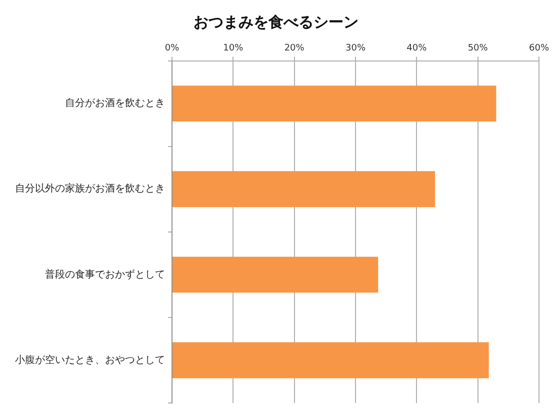 This screenshot has height=420, width=560. What do you see at coordinates (90, 188) in the screenshot?
I see `y-tick-label: 自分以外の家族がお酒を飲むとき` at bounding box center [90, 188].